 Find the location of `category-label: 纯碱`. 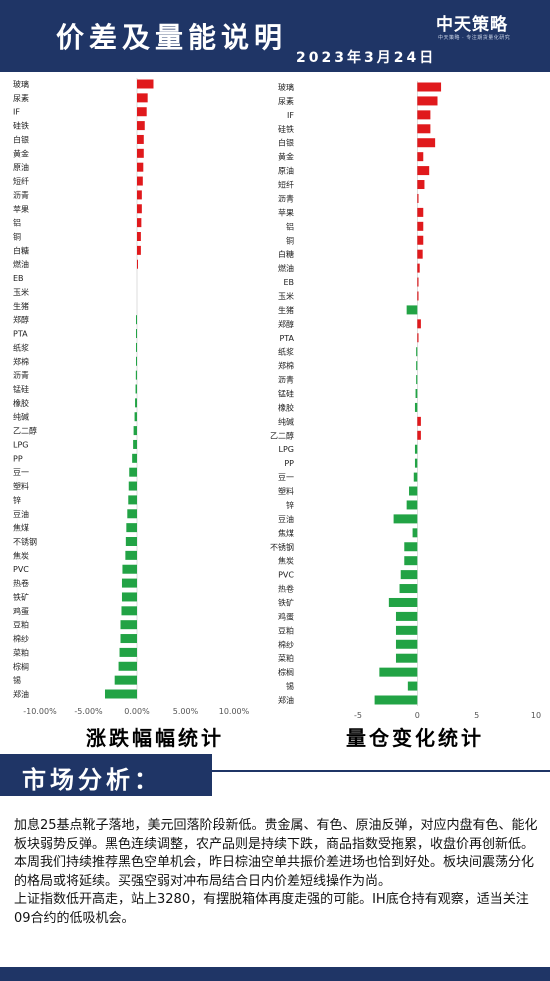

category-label: 纯碱 is located at coordinates (21, 417).